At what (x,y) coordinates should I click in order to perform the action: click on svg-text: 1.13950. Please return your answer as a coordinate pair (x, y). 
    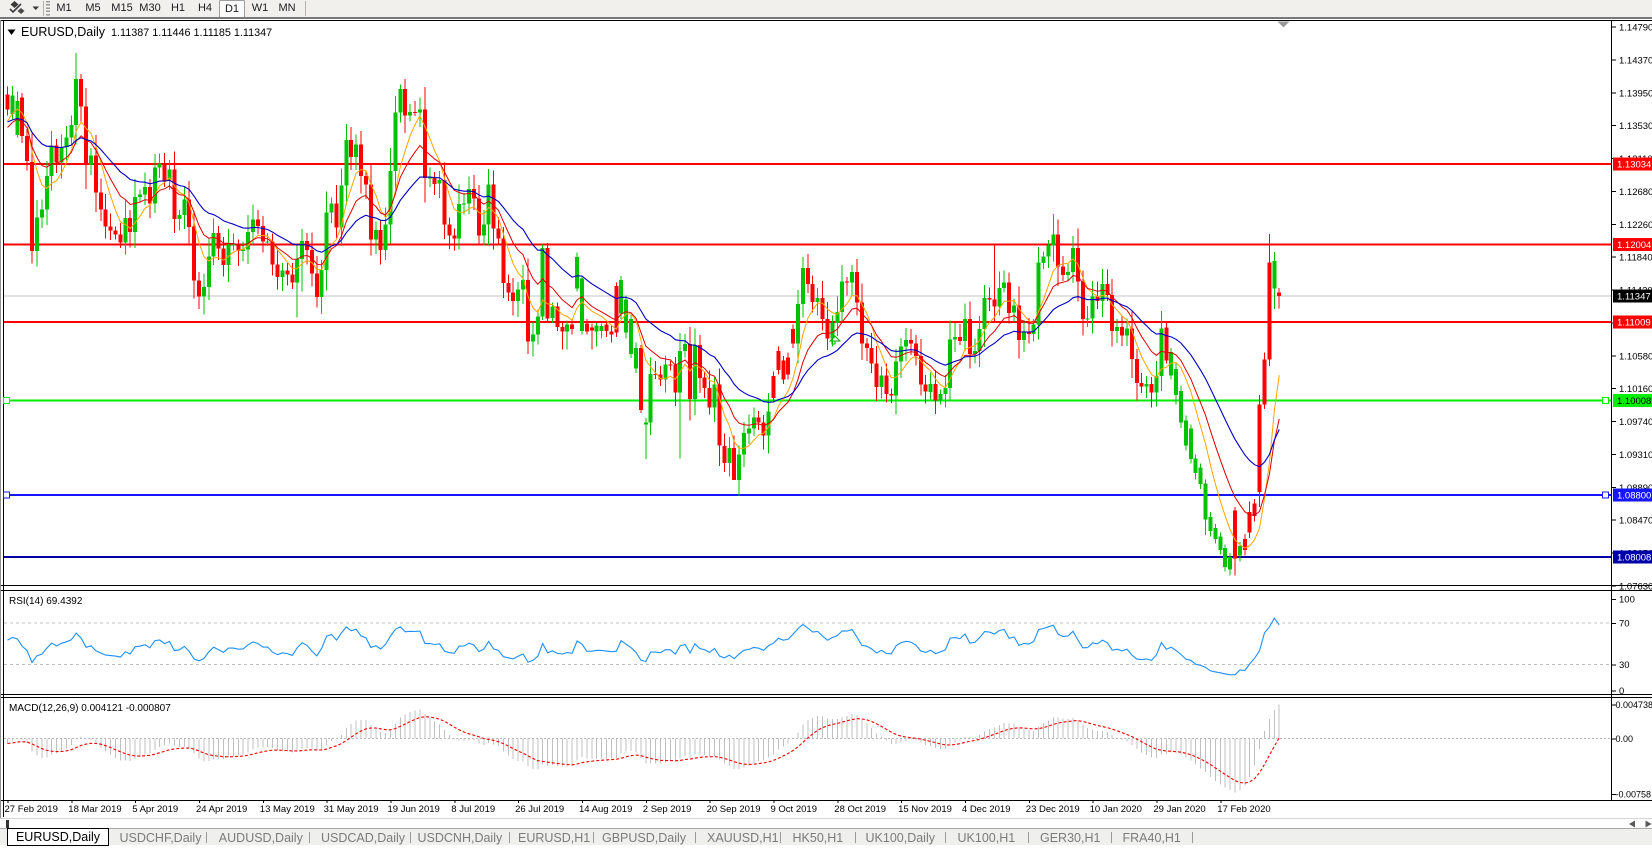
    Looking at the image, I should click on (1635, 93).